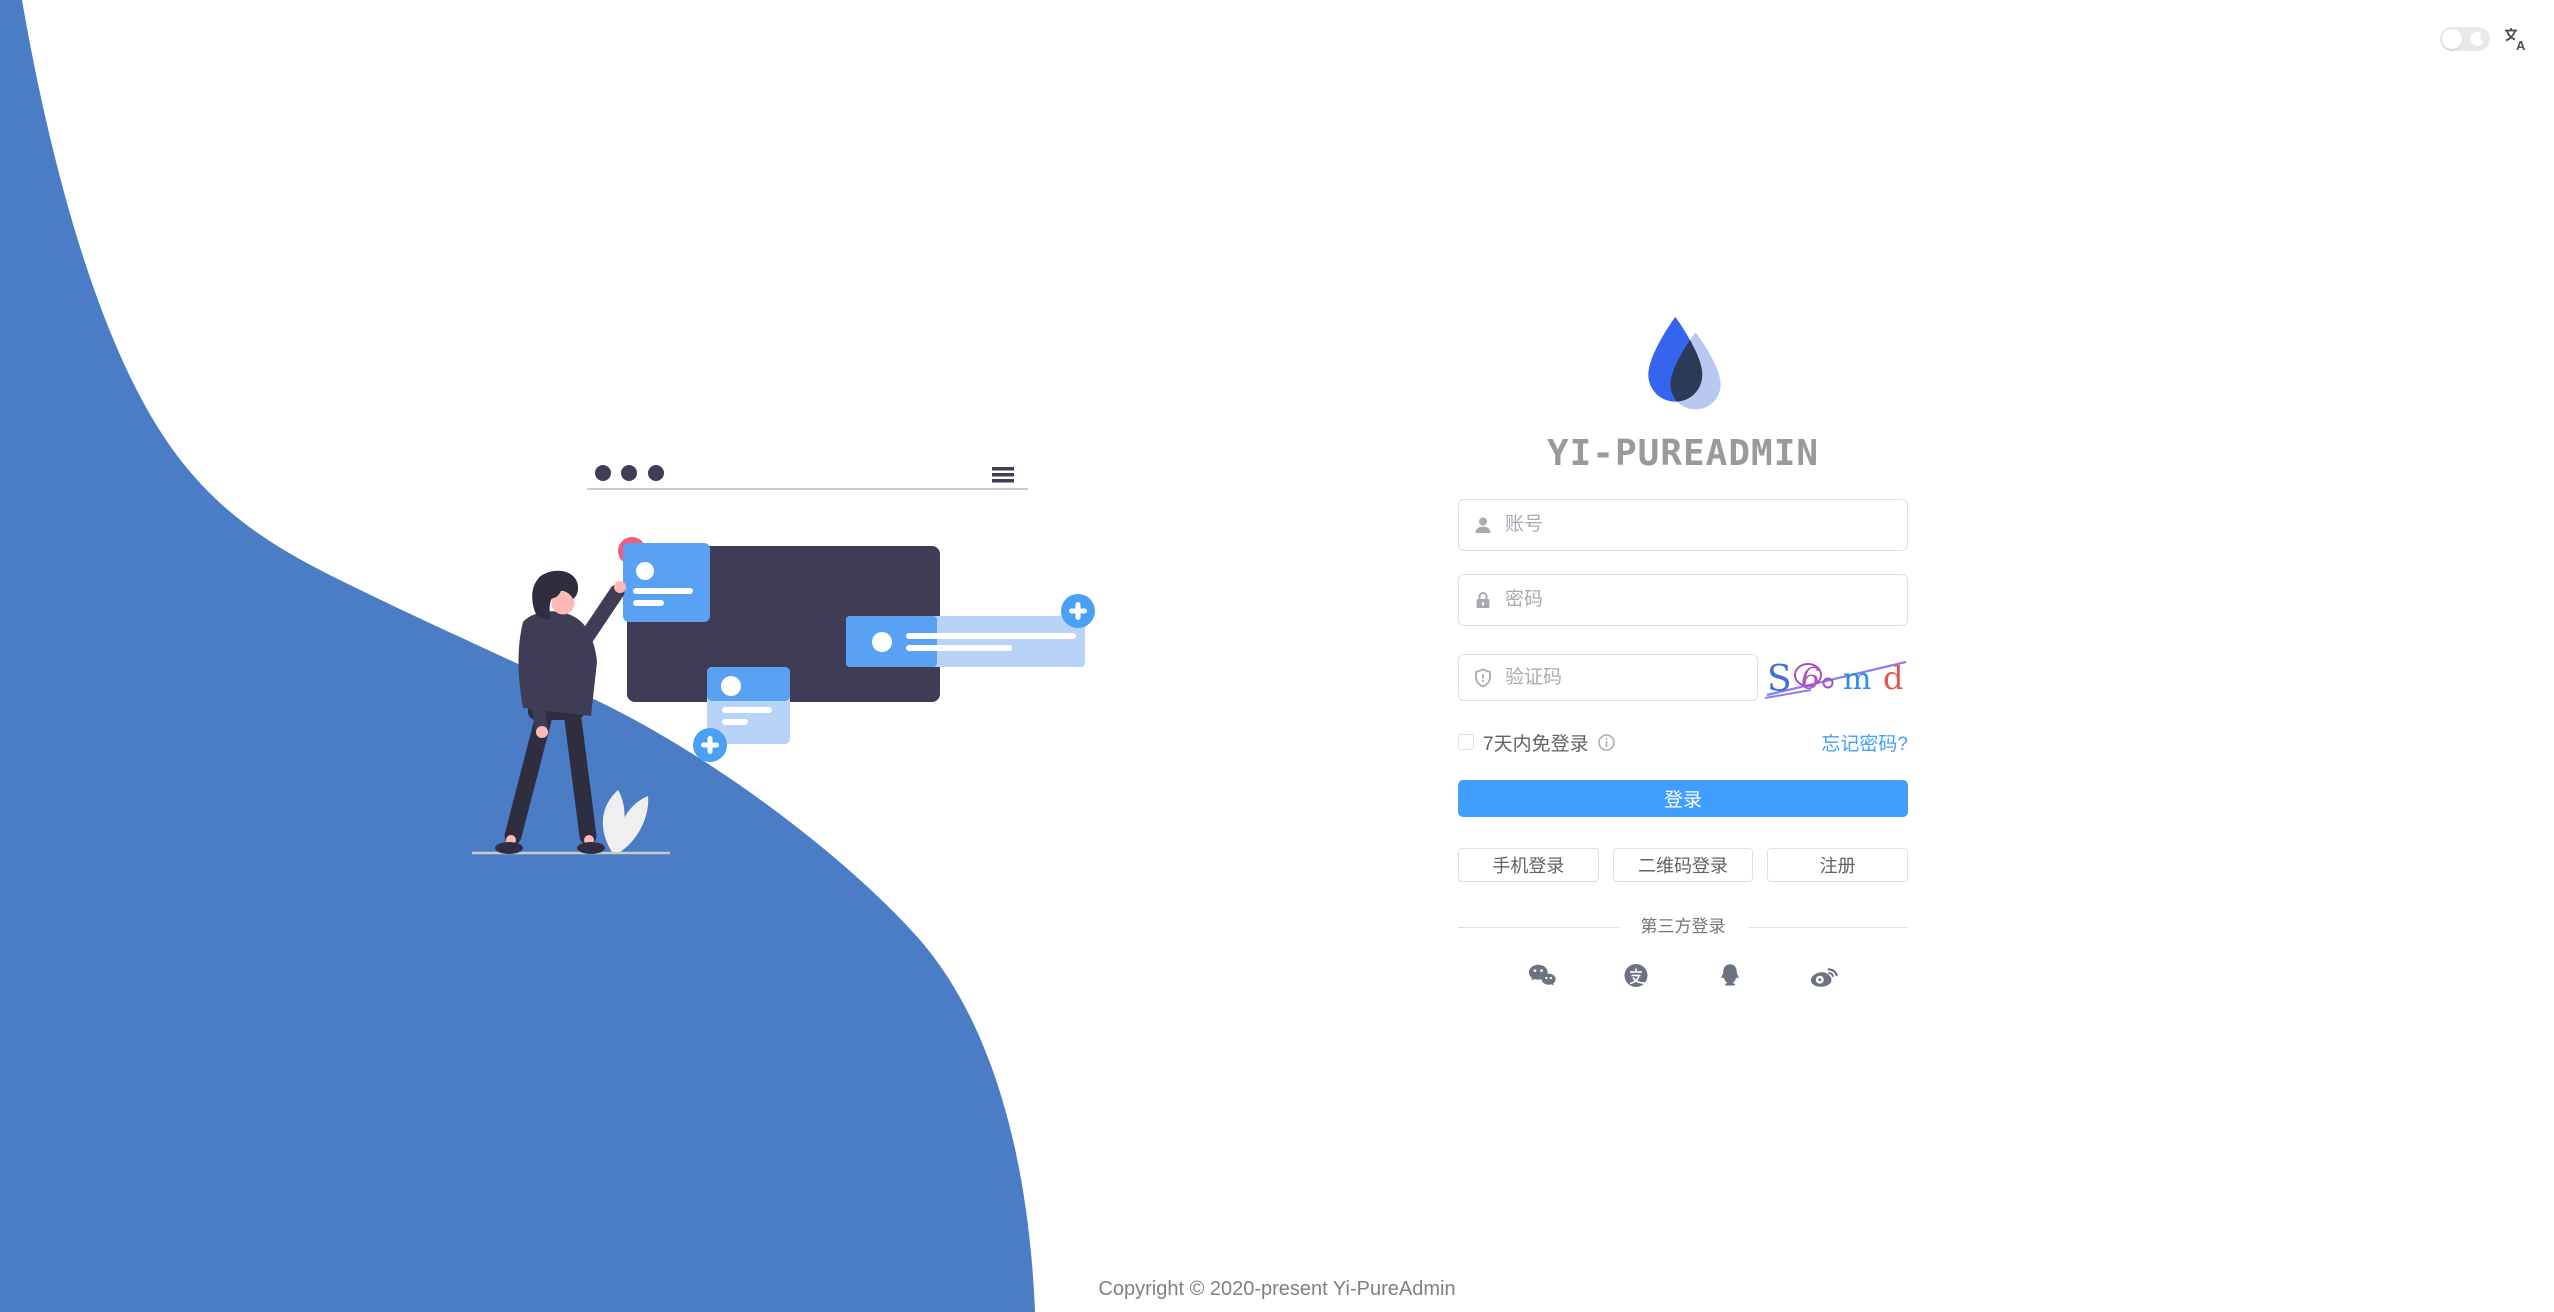 The image size is (2554, 1312). I want to click on dark-mode-toggle, so click(2465, 39).